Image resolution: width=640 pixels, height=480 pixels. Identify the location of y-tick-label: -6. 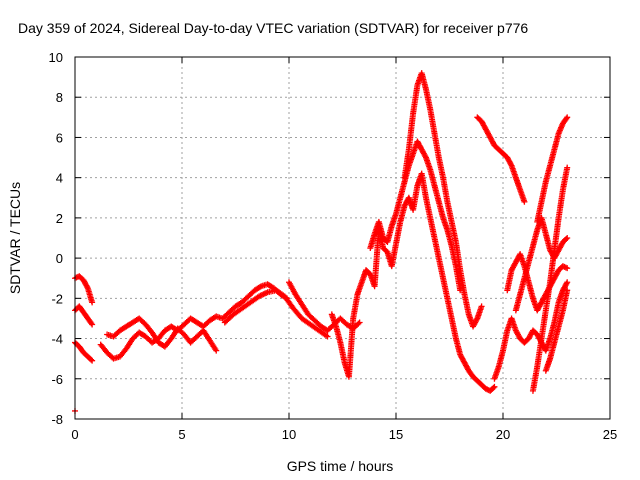
(57, 379).